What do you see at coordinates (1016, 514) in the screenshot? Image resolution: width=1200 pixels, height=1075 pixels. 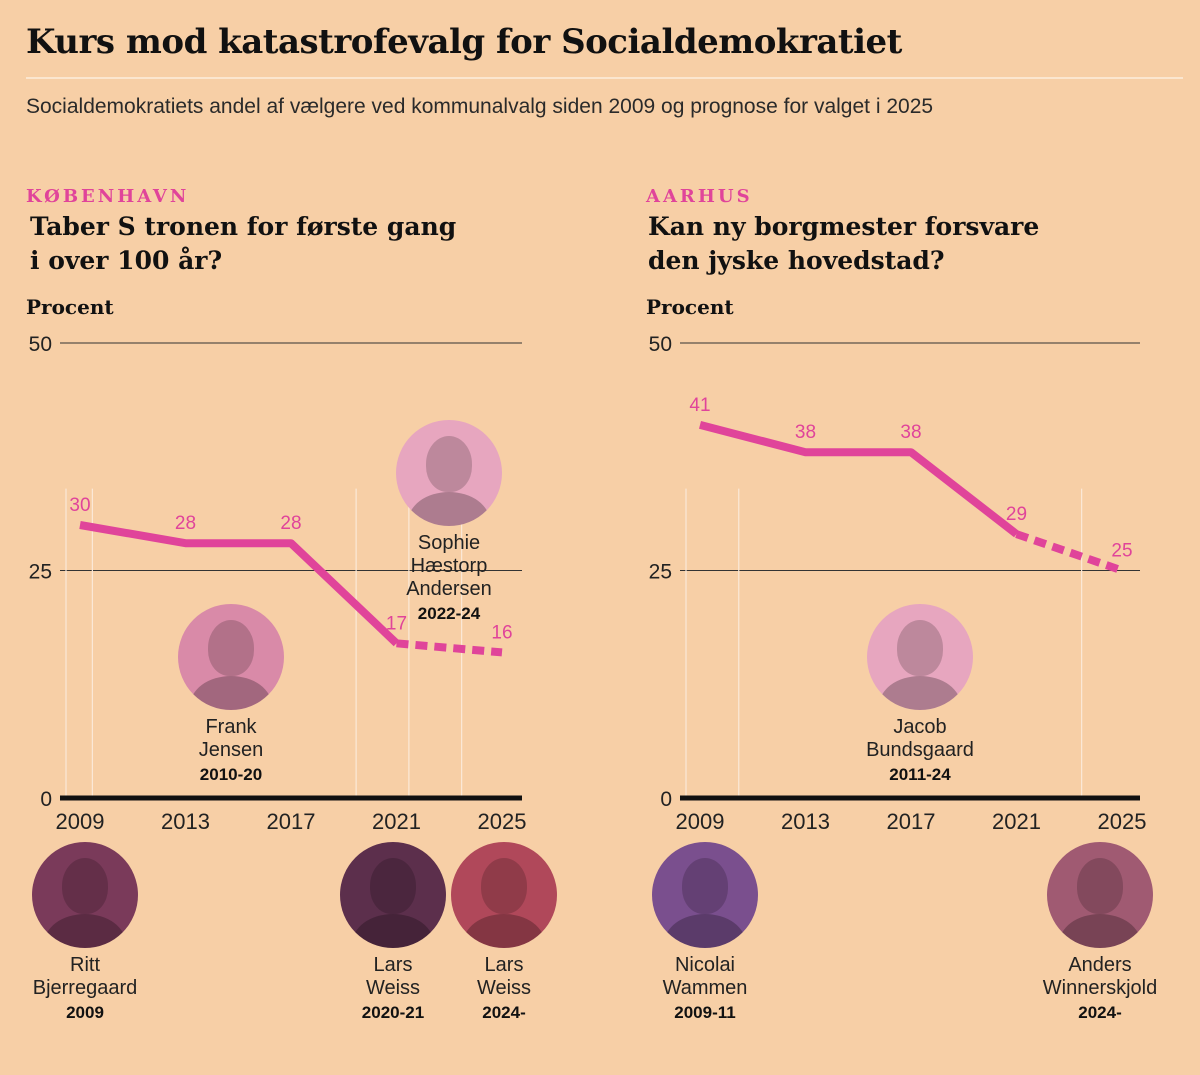 I see `data-label: 29` at bounding box center [1016, 514].